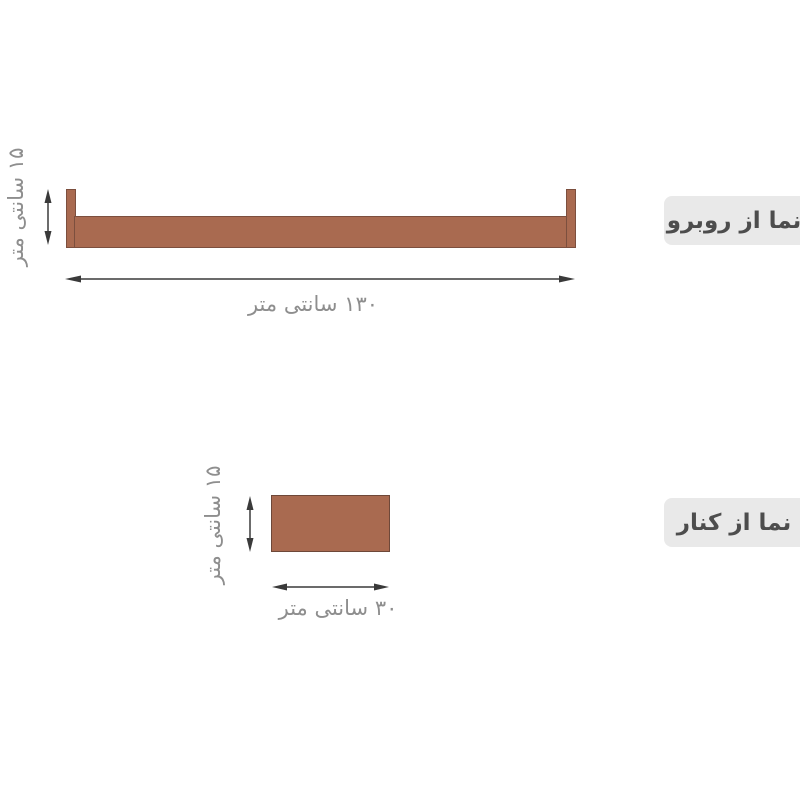 This screenshot has width=800, height=800. I want to click on front-view-title-badge: نما از روبرو, so click(732, 220).